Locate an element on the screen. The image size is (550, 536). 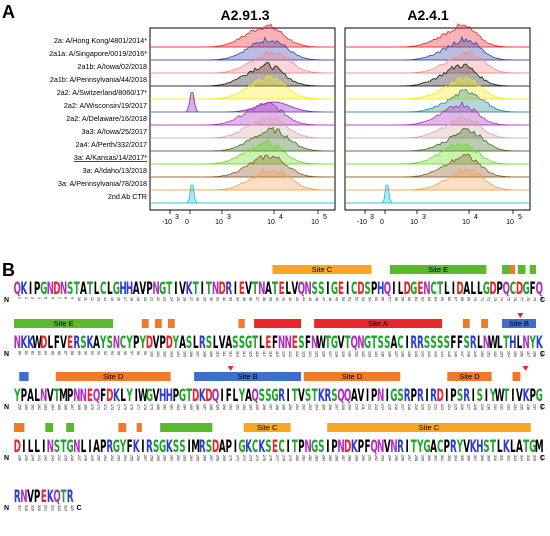
position-number: 319 is located at coordinates (33, 508).